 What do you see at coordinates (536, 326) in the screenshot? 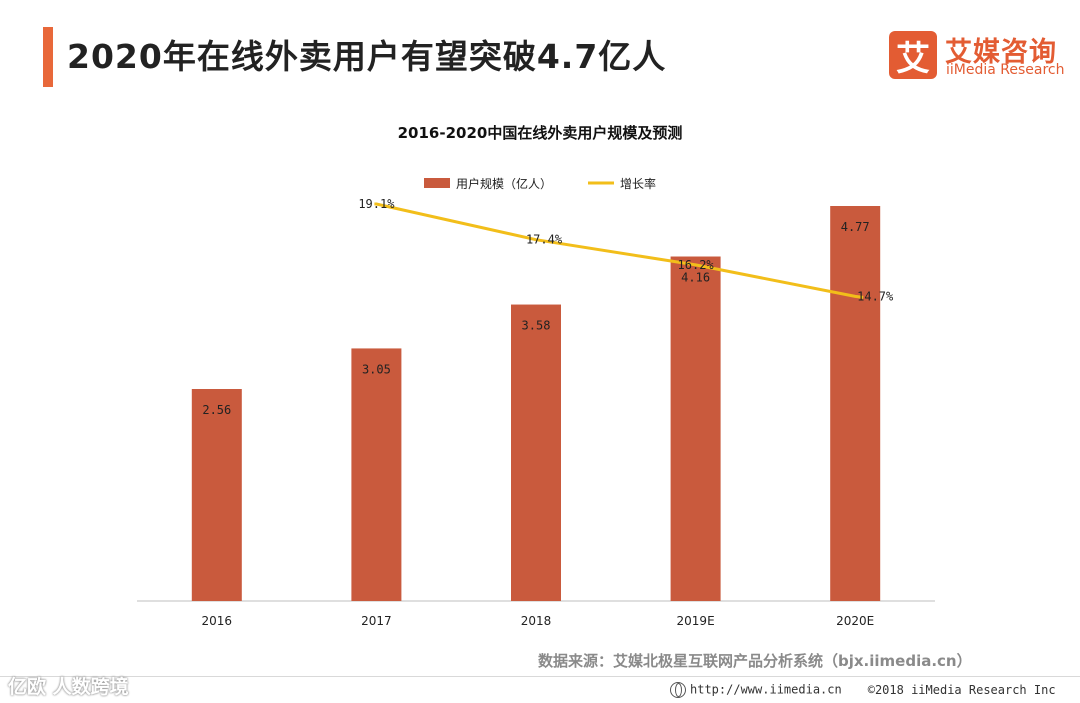
I see `bar-label-2018: 3.58` at bounding box center [536, 326].